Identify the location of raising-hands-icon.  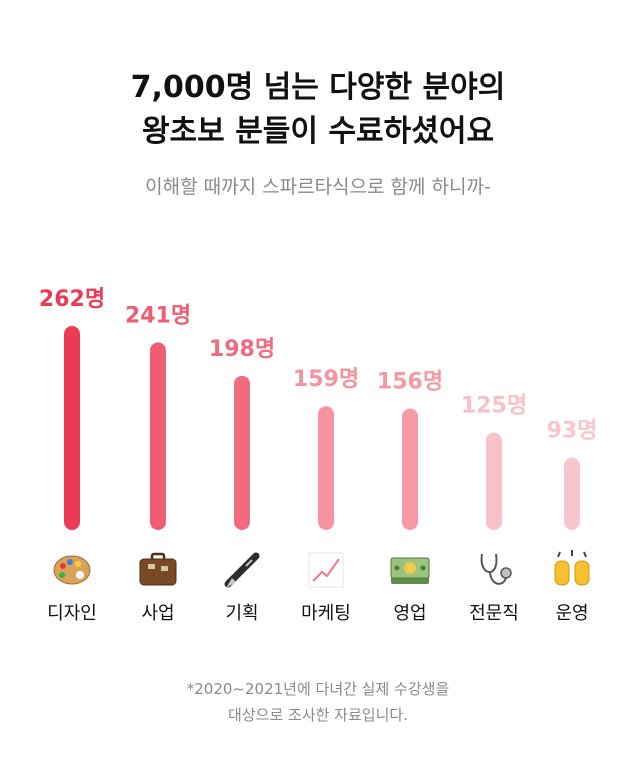
(572, 568).